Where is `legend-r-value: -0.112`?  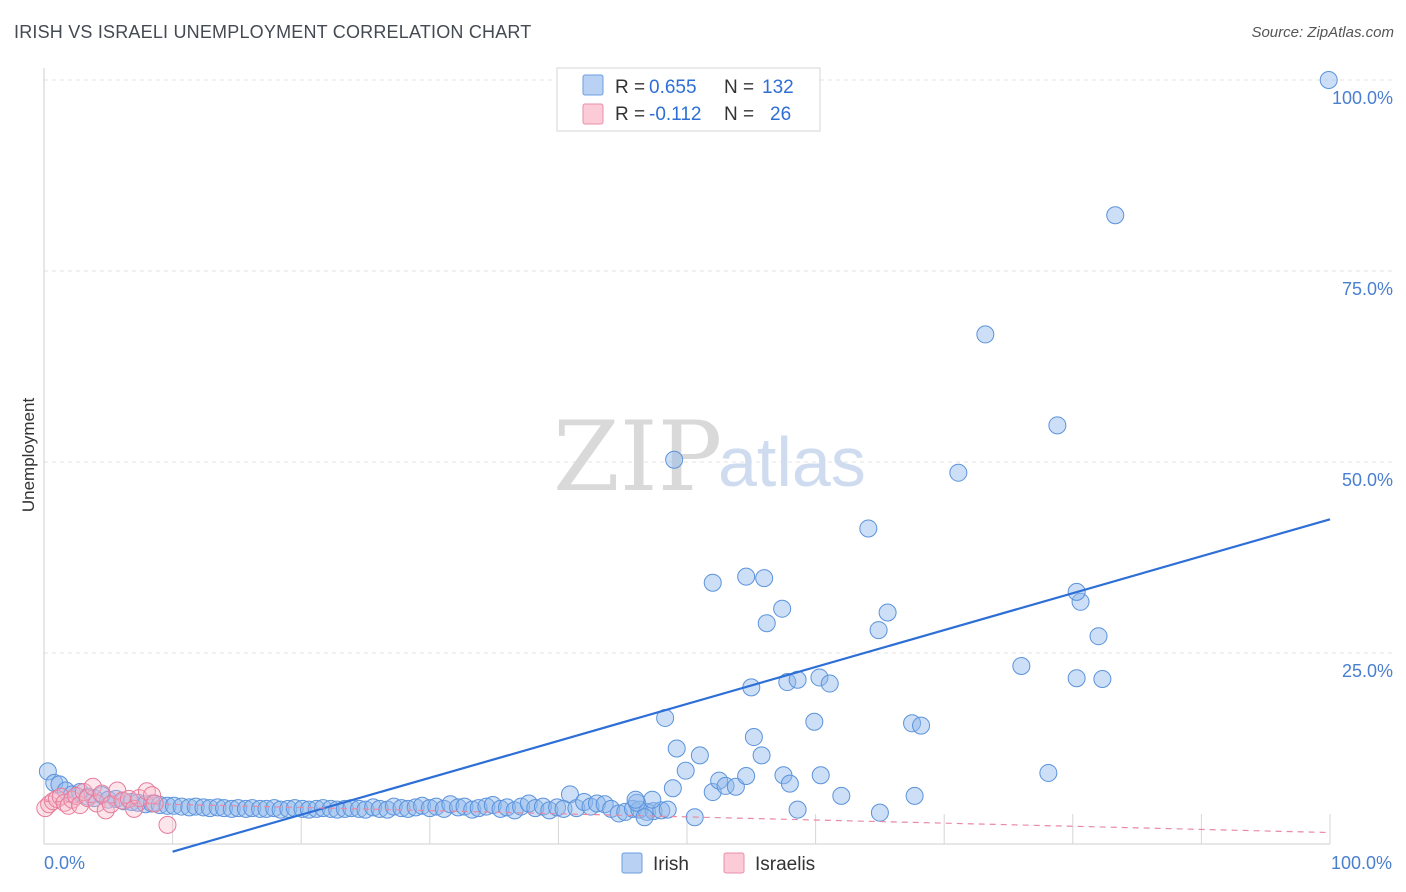 legend-r-value: -0.112 is located at coordinates (675, 114).